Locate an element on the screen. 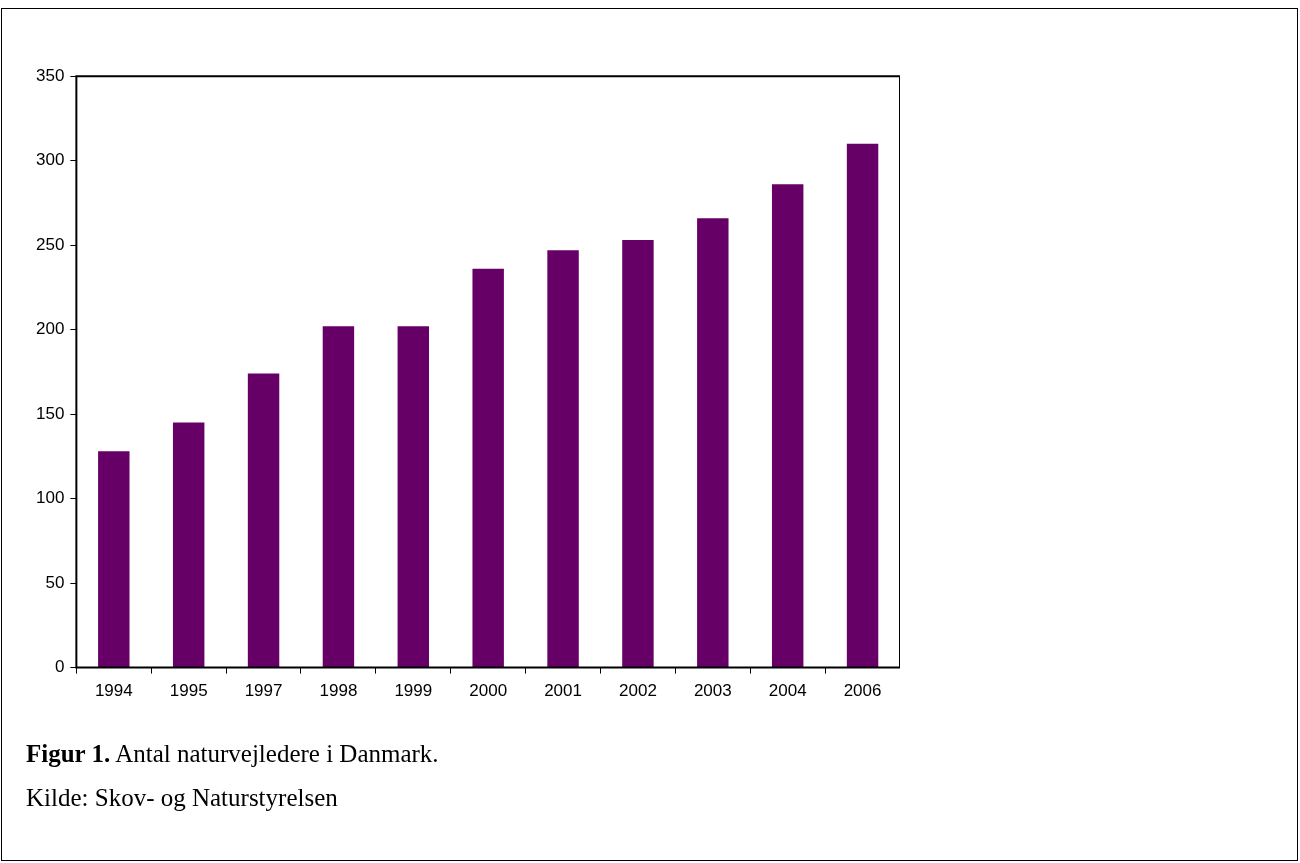  y-tick-label: 250 is located at coordinates (50, 244).